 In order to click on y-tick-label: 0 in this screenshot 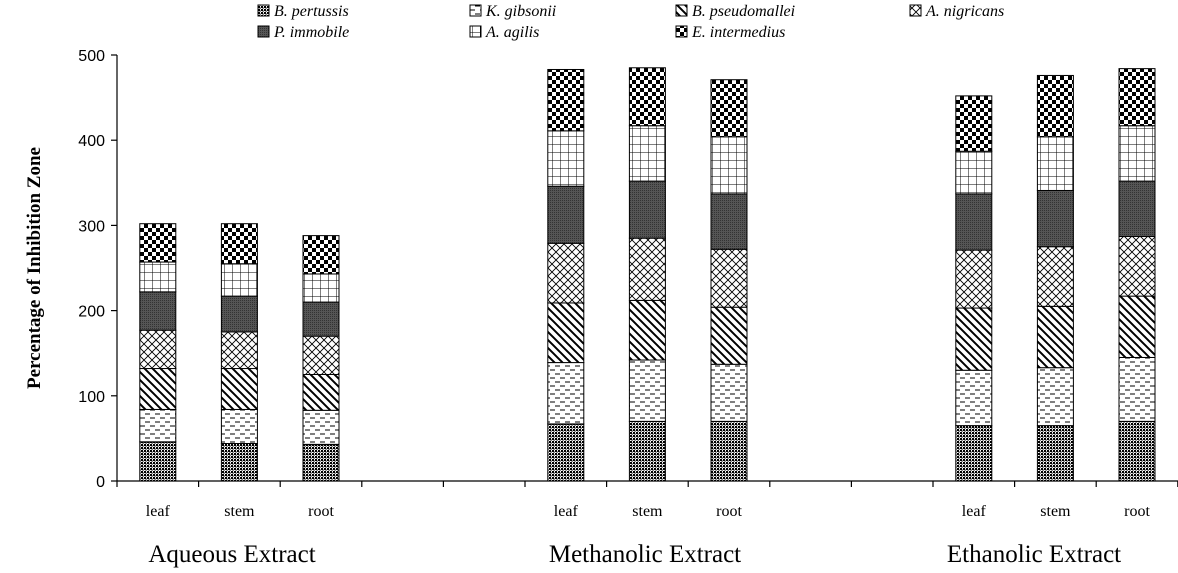, I will do `click(100, 482)`.